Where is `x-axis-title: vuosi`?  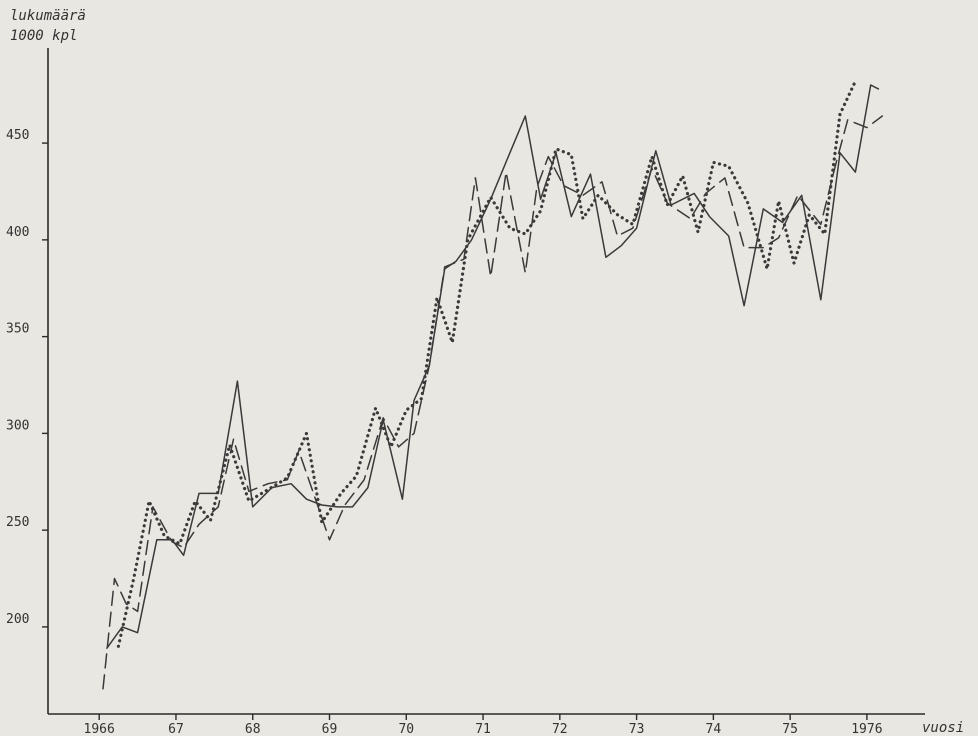
x-axis-title: vuosi is located at coordinates (943, 728).